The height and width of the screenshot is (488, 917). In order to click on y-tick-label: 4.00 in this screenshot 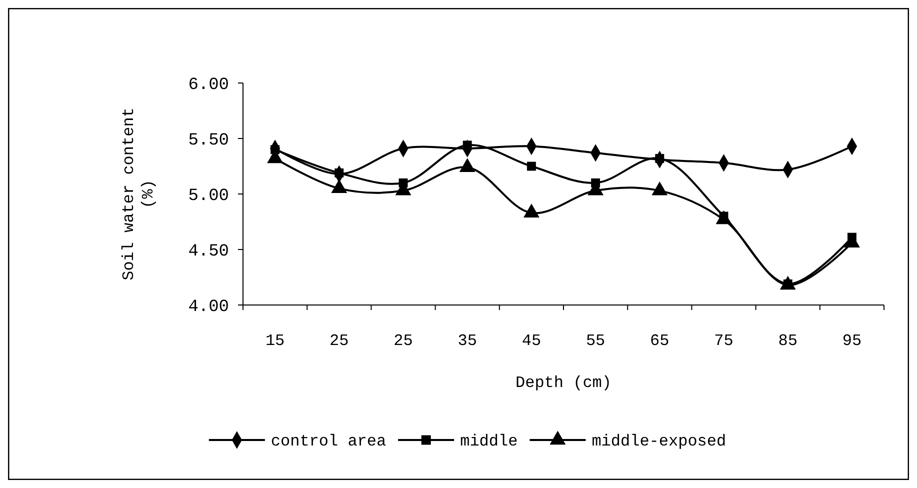, I will do `click(208, 307)`.